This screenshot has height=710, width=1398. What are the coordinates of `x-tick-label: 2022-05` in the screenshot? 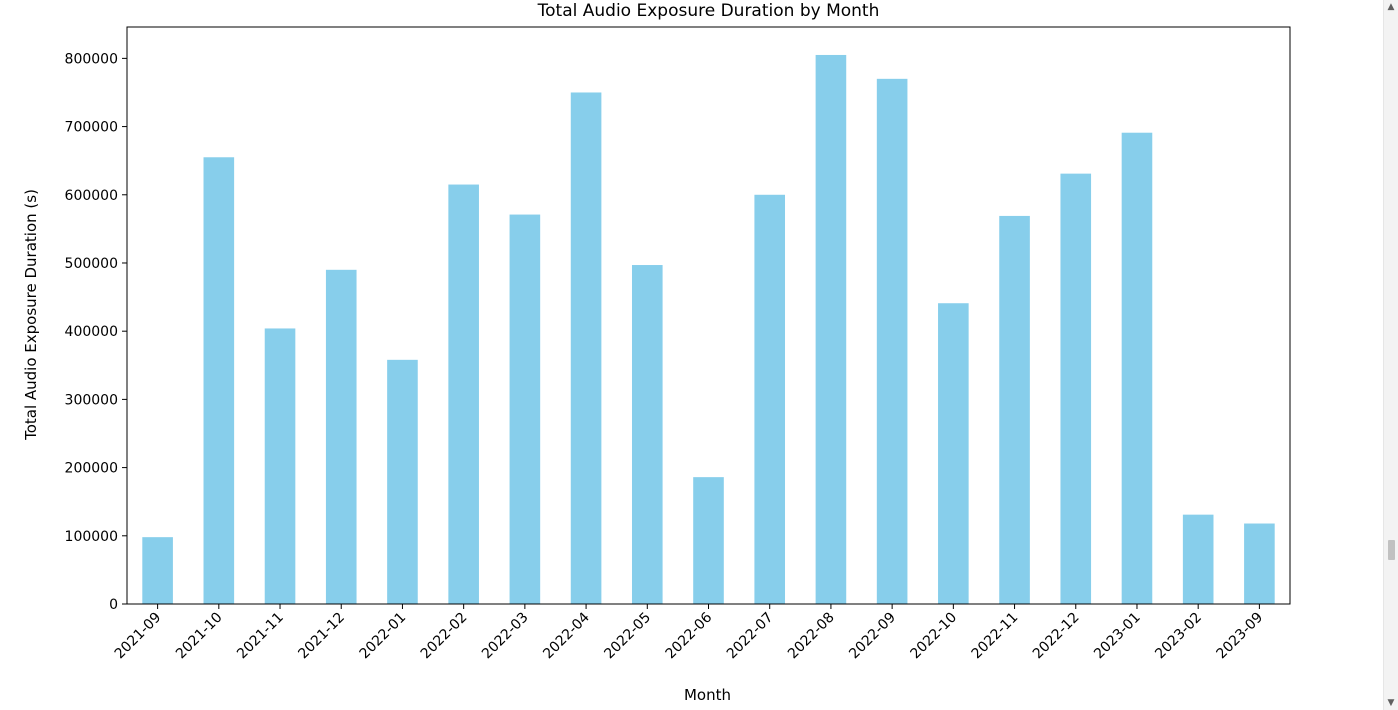 It's located at (627, 636).